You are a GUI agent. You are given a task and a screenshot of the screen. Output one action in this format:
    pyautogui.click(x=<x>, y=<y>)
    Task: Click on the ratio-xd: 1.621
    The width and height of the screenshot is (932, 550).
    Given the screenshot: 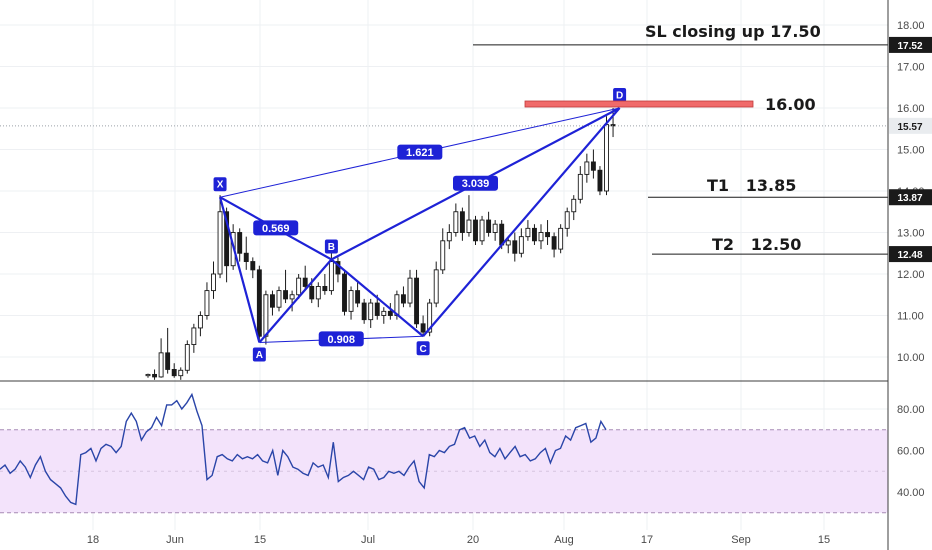 What is the action you would take?
    pyautogui.click(x=420, y=152)
    